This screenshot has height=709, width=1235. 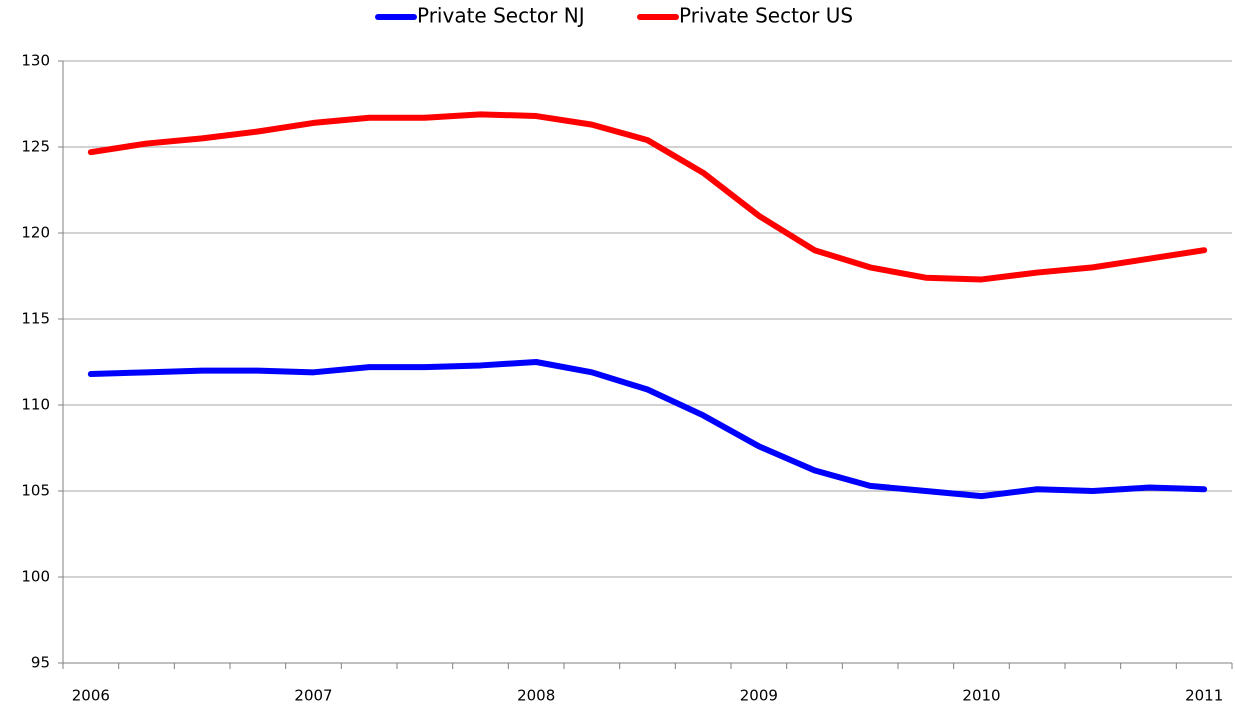 What do you see at coordinates (91, 696) in the screenshot?
I see `x-tick-label: 2006` at bounding box center [91, 696].